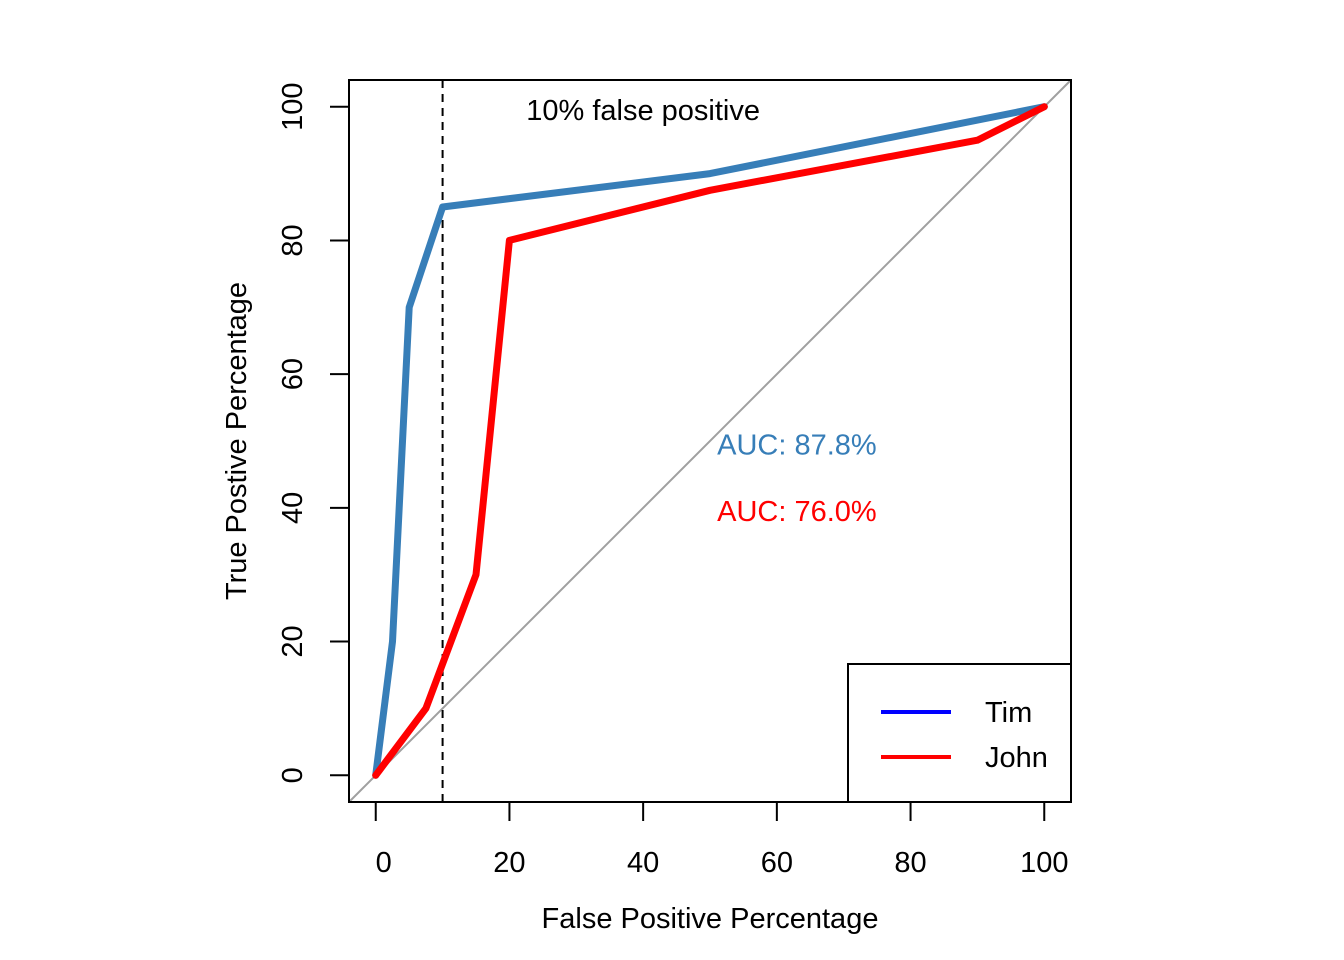 This screenshot has width=1344, height=960. I want to click on legend-label-tim: Tim, so click(1008, 713).